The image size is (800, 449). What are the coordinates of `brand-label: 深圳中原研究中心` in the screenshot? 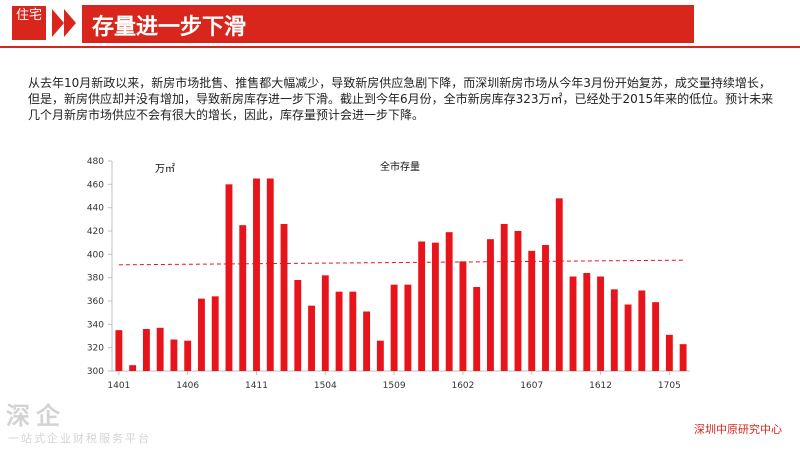 It's located at (738, 429).